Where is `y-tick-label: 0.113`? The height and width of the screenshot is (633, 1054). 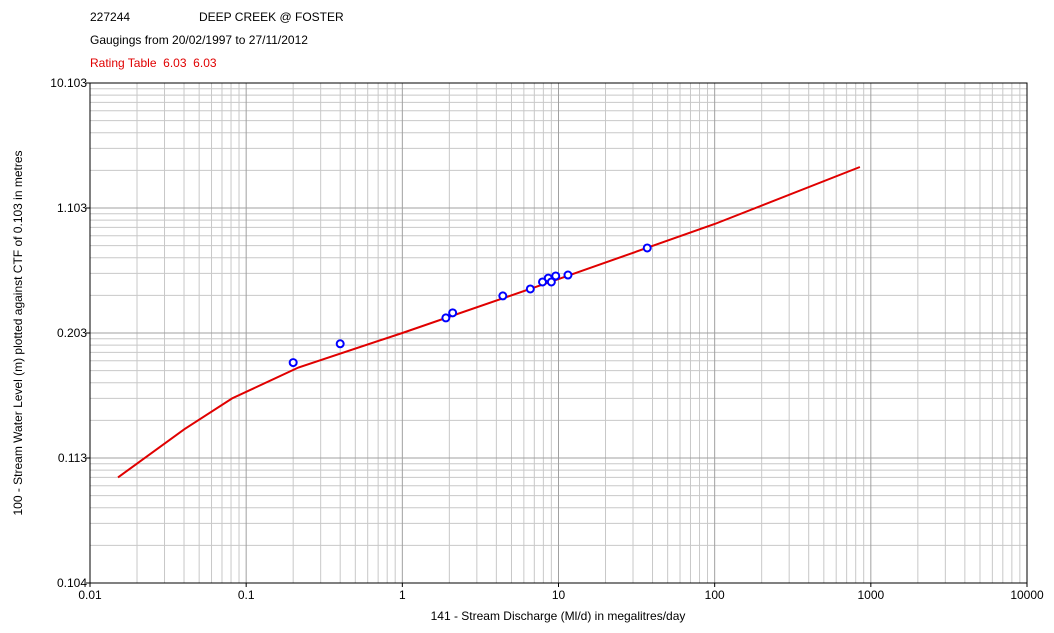 y-tick-label: 0.113 is located at coordinates (72, 458).